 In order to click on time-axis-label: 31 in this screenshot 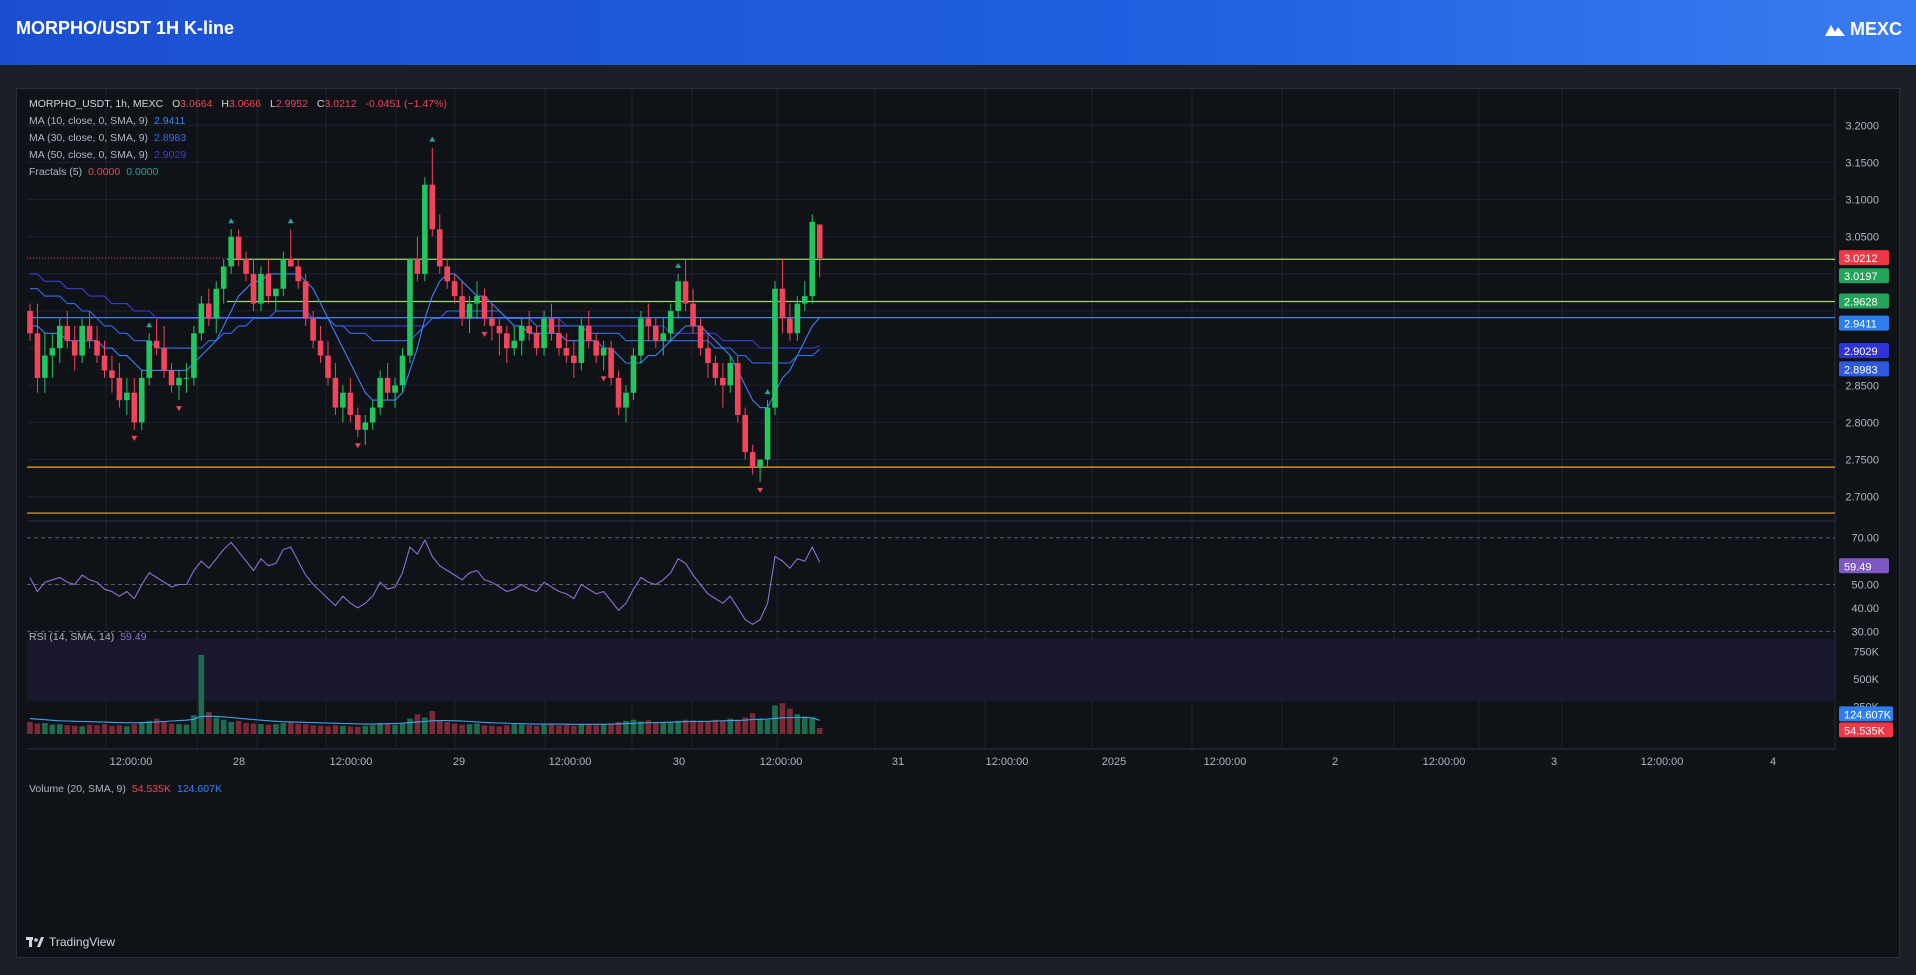, I will do `click(898, 762)`.